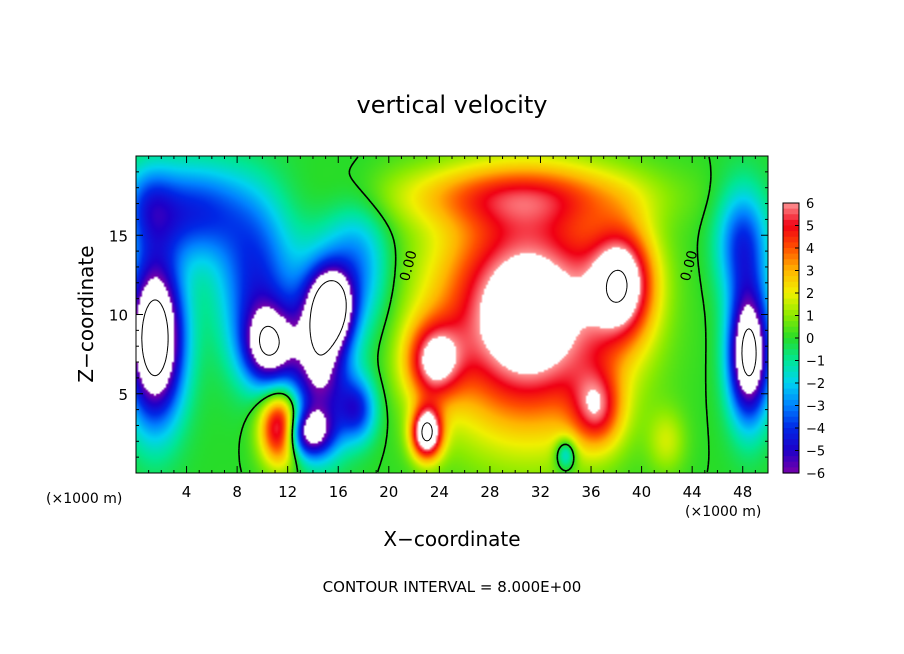  Describe the element at coordinates (439, 492) in the screenshot. I see `x-tick-label-24: 24` at that location.